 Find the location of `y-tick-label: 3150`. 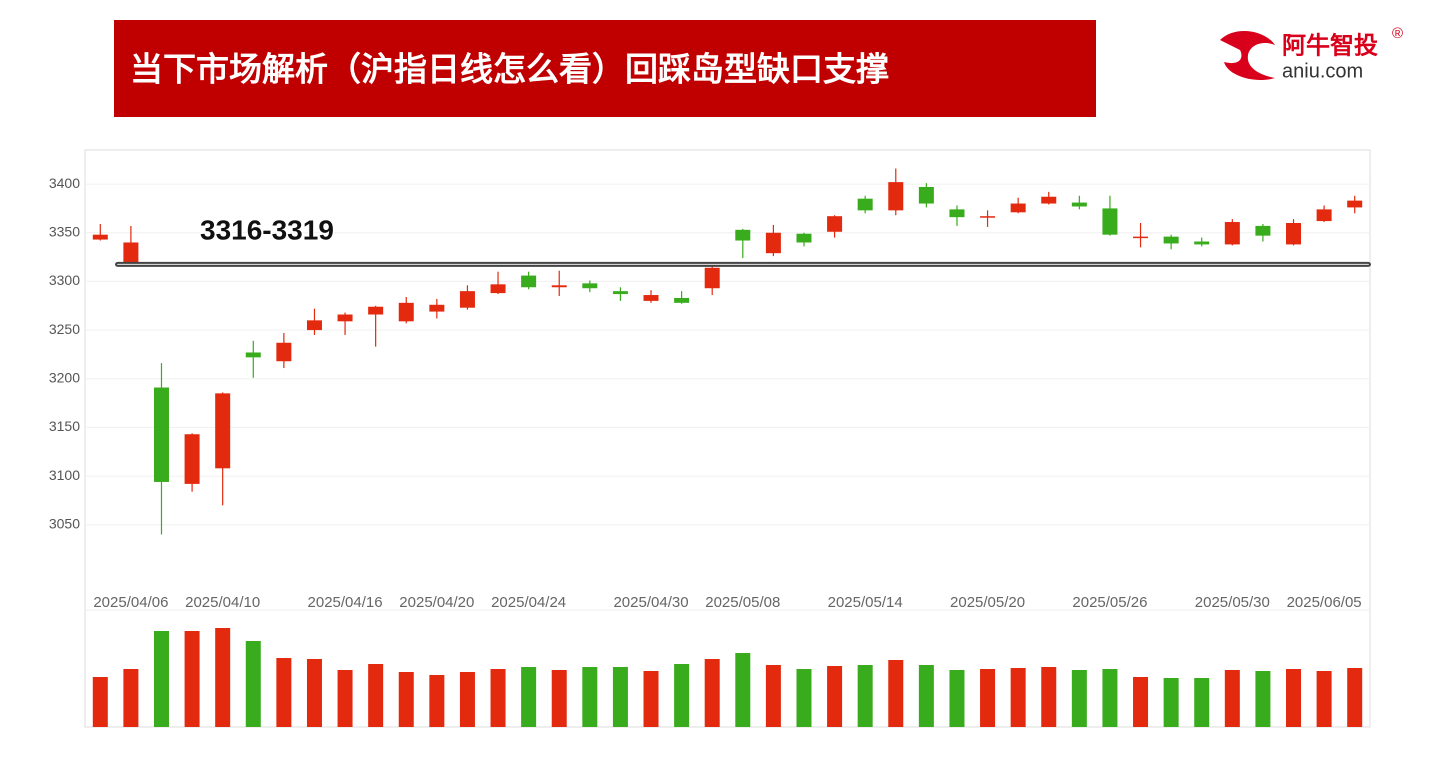

y-tick-label: 3150 is located at coordinates (64, 426).